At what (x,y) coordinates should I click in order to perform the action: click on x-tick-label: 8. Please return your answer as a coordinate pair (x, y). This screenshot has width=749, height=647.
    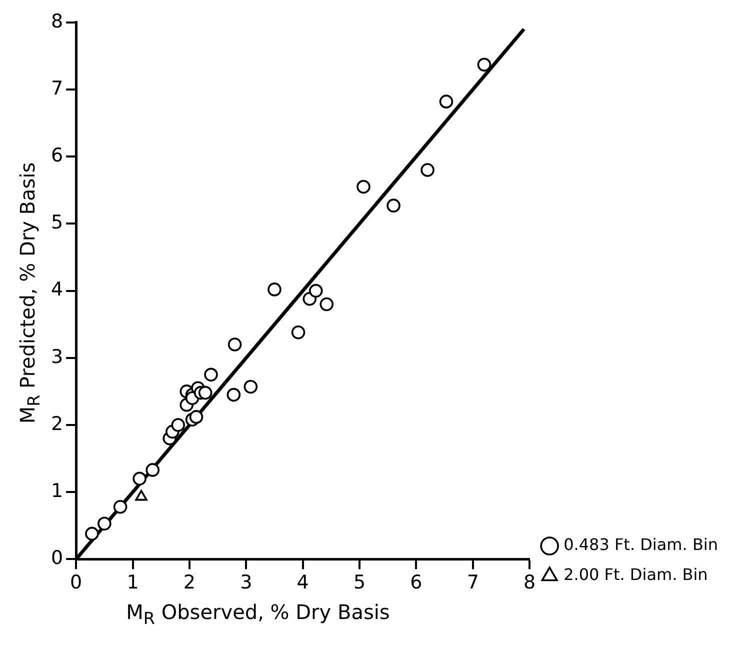
    Looking at the image, I should click on (530, 583).